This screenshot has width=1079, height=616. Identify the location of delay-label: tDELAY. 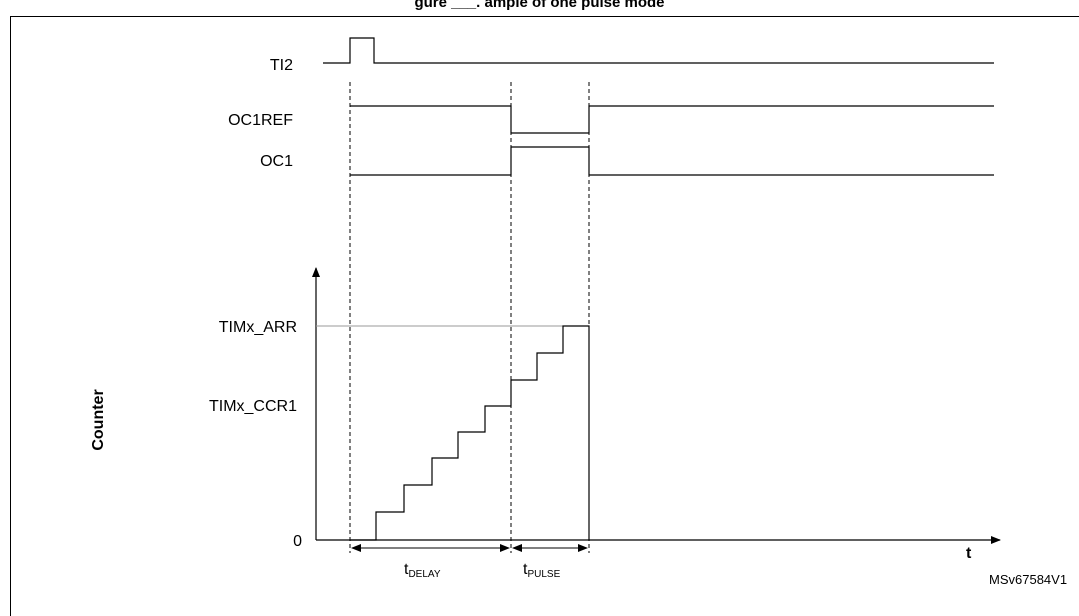
(422, 570).